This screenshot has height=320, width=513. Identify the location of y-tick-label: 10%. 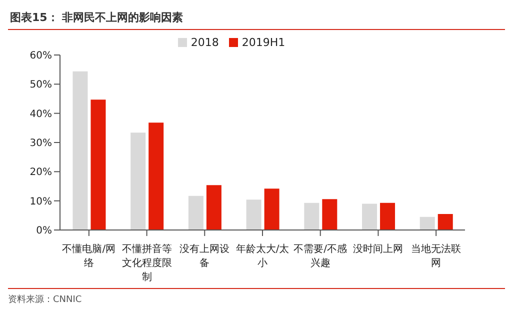
(41, 202).